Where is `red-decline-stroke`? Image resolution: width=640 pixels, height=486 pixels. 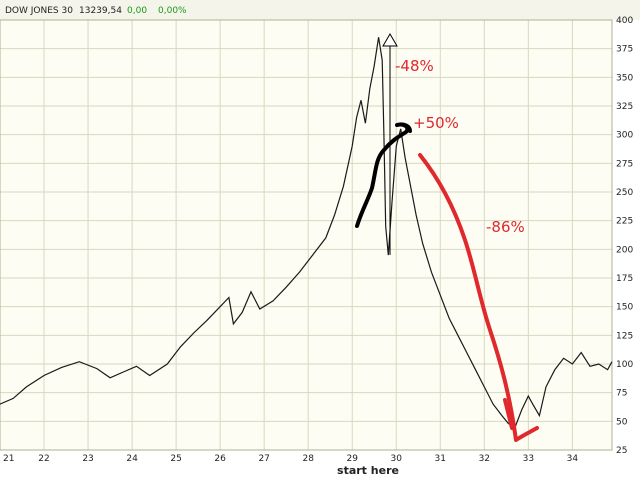
red-decline-stroke is located at coordinates (478, 297).